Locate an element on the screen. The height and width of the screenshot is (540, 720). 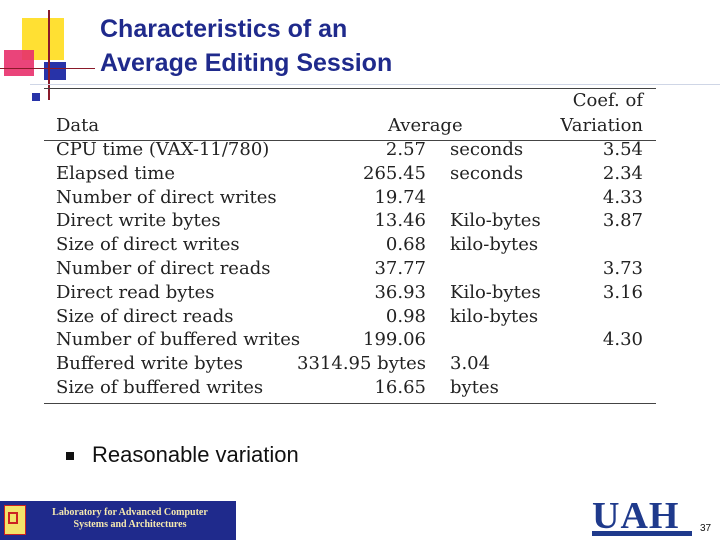
header-cov-line1: Coef. of is located at coordinates (607, 100).